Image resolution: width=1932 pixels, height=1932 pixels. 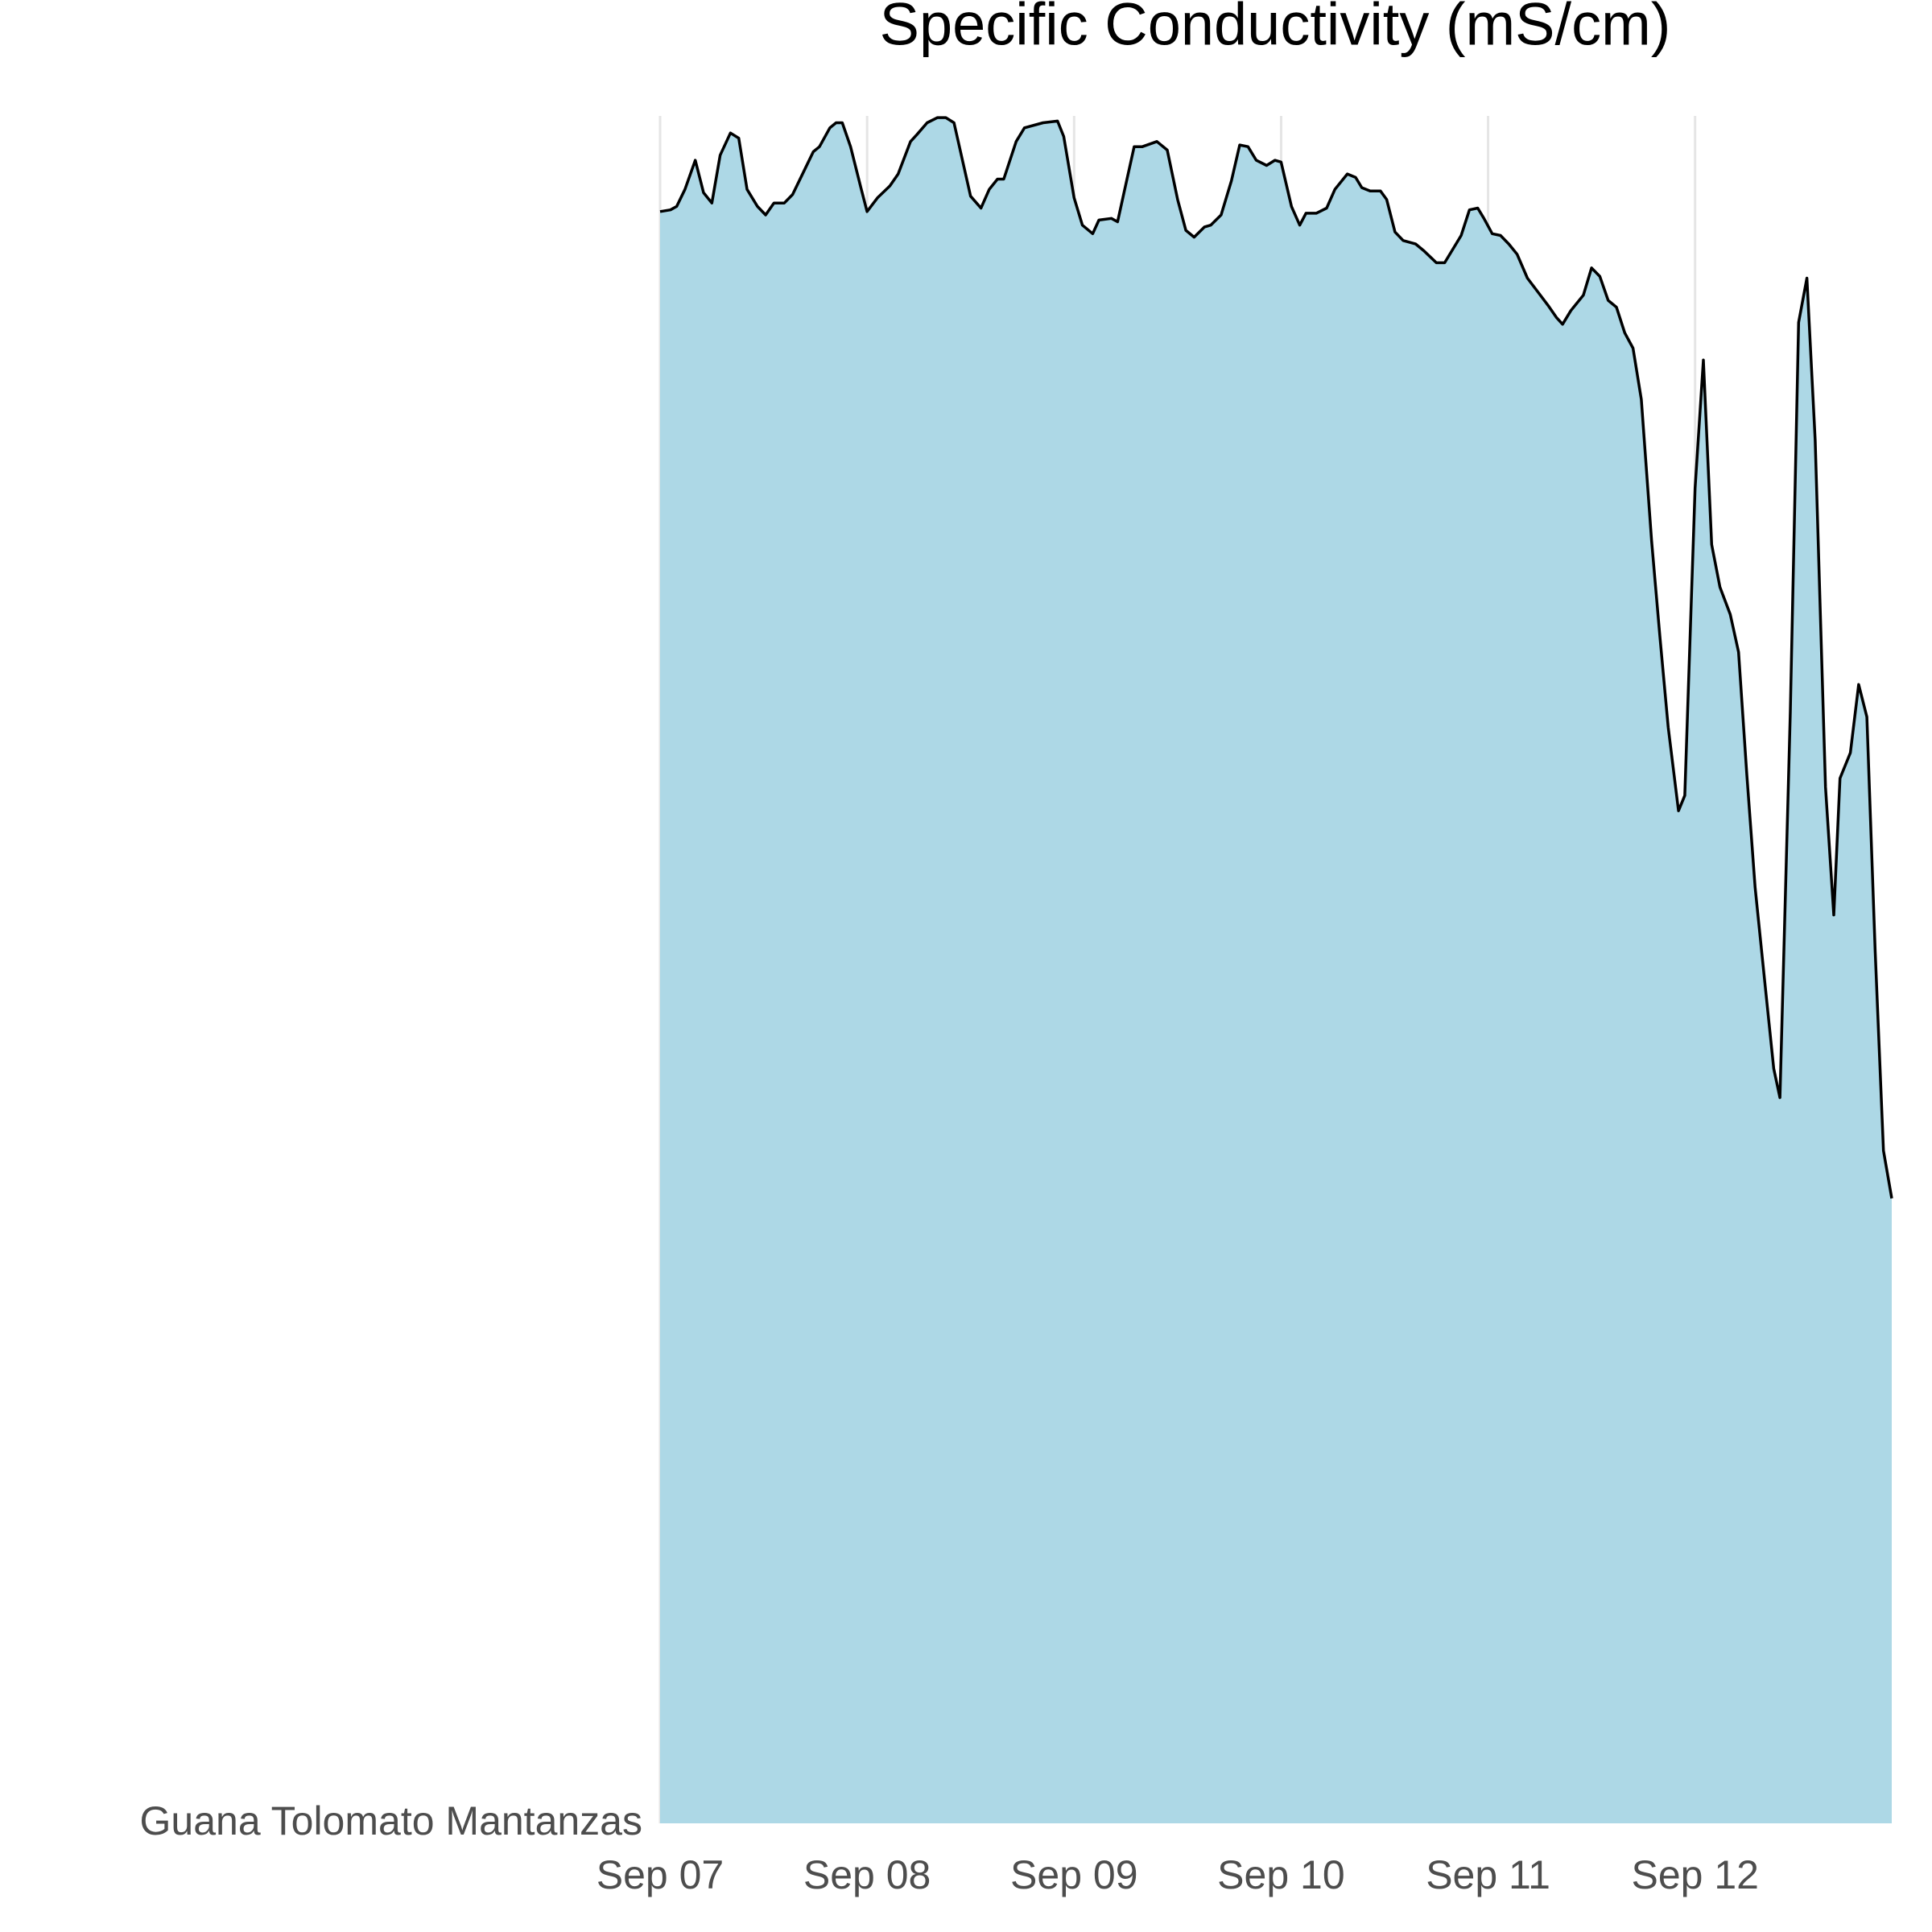 What do you see at coordinates (1275, 29) in the screenshot?
I see `chart-title: Specific Conductivity (mS/cm)` at bounding box center [1275, 29].